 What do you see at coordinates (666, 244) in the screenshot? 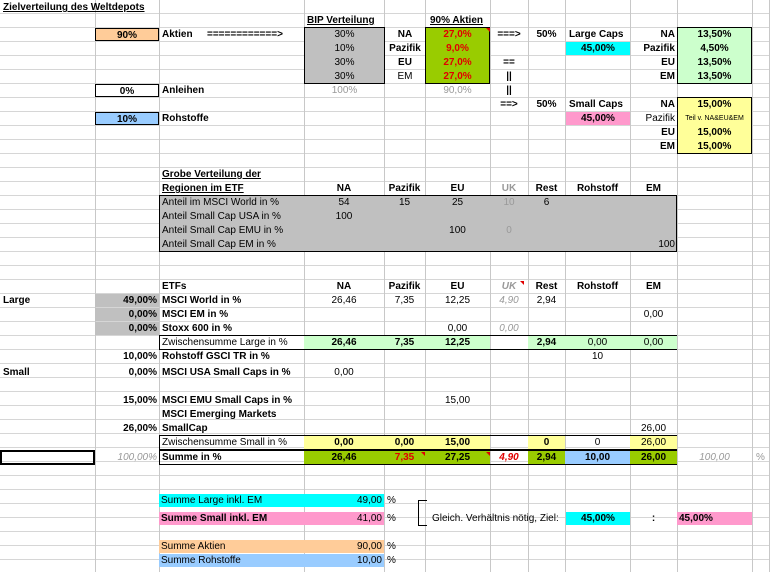
I see `grob-cell: 100` at bounding box center [666, 244].